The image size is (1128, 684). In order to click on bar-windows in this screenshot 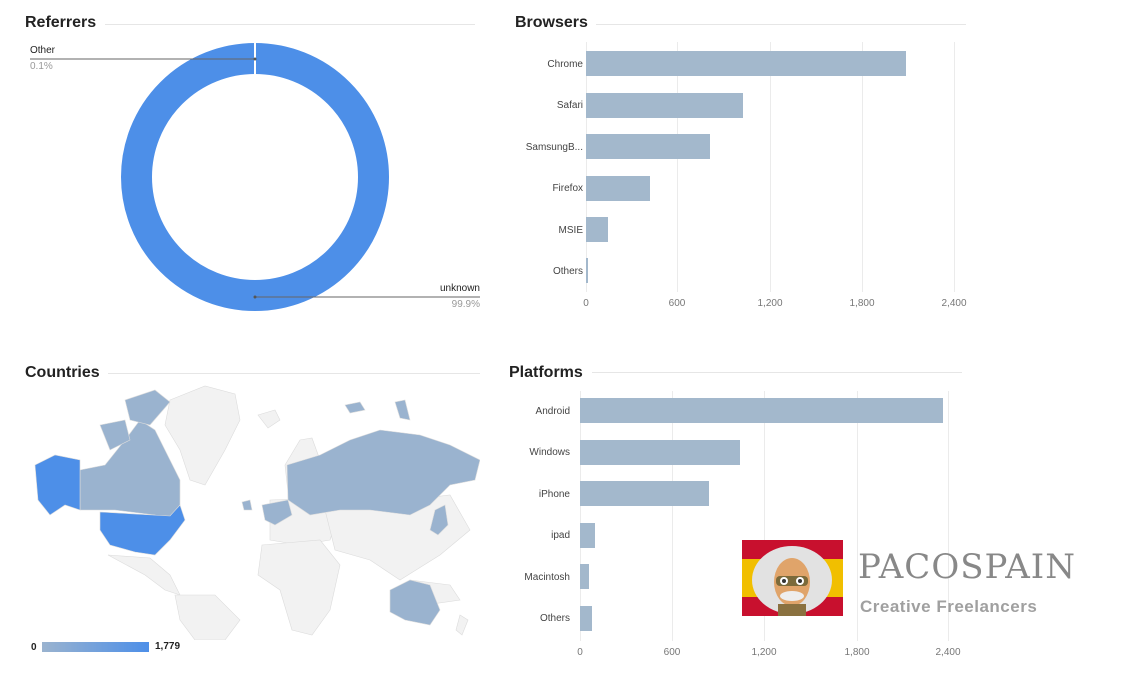, I will do `click(660, 452)`.